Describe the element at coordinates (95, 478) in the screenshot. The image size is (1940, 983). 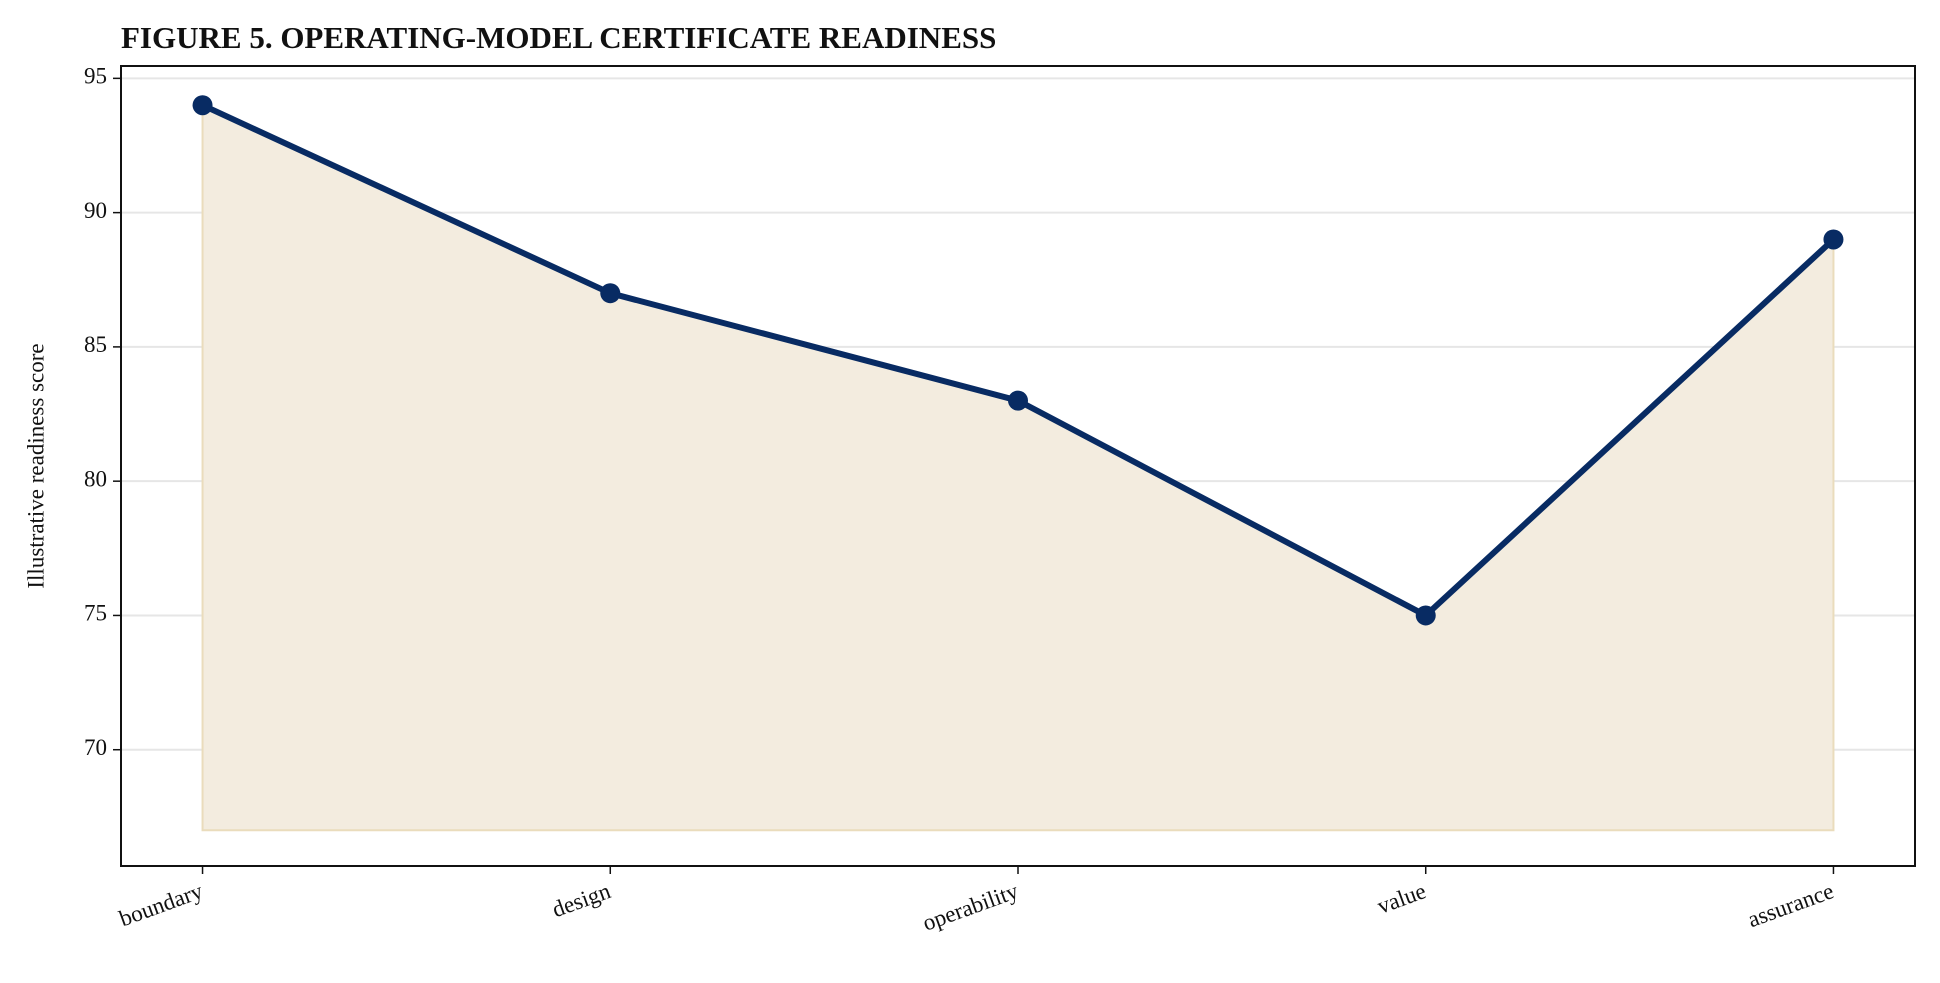
I see `y-tick-label: 80` at that location.